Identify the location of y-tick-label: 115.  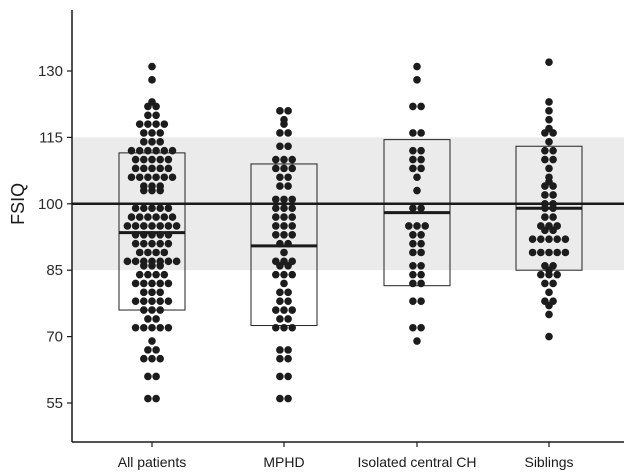
(51, 137).